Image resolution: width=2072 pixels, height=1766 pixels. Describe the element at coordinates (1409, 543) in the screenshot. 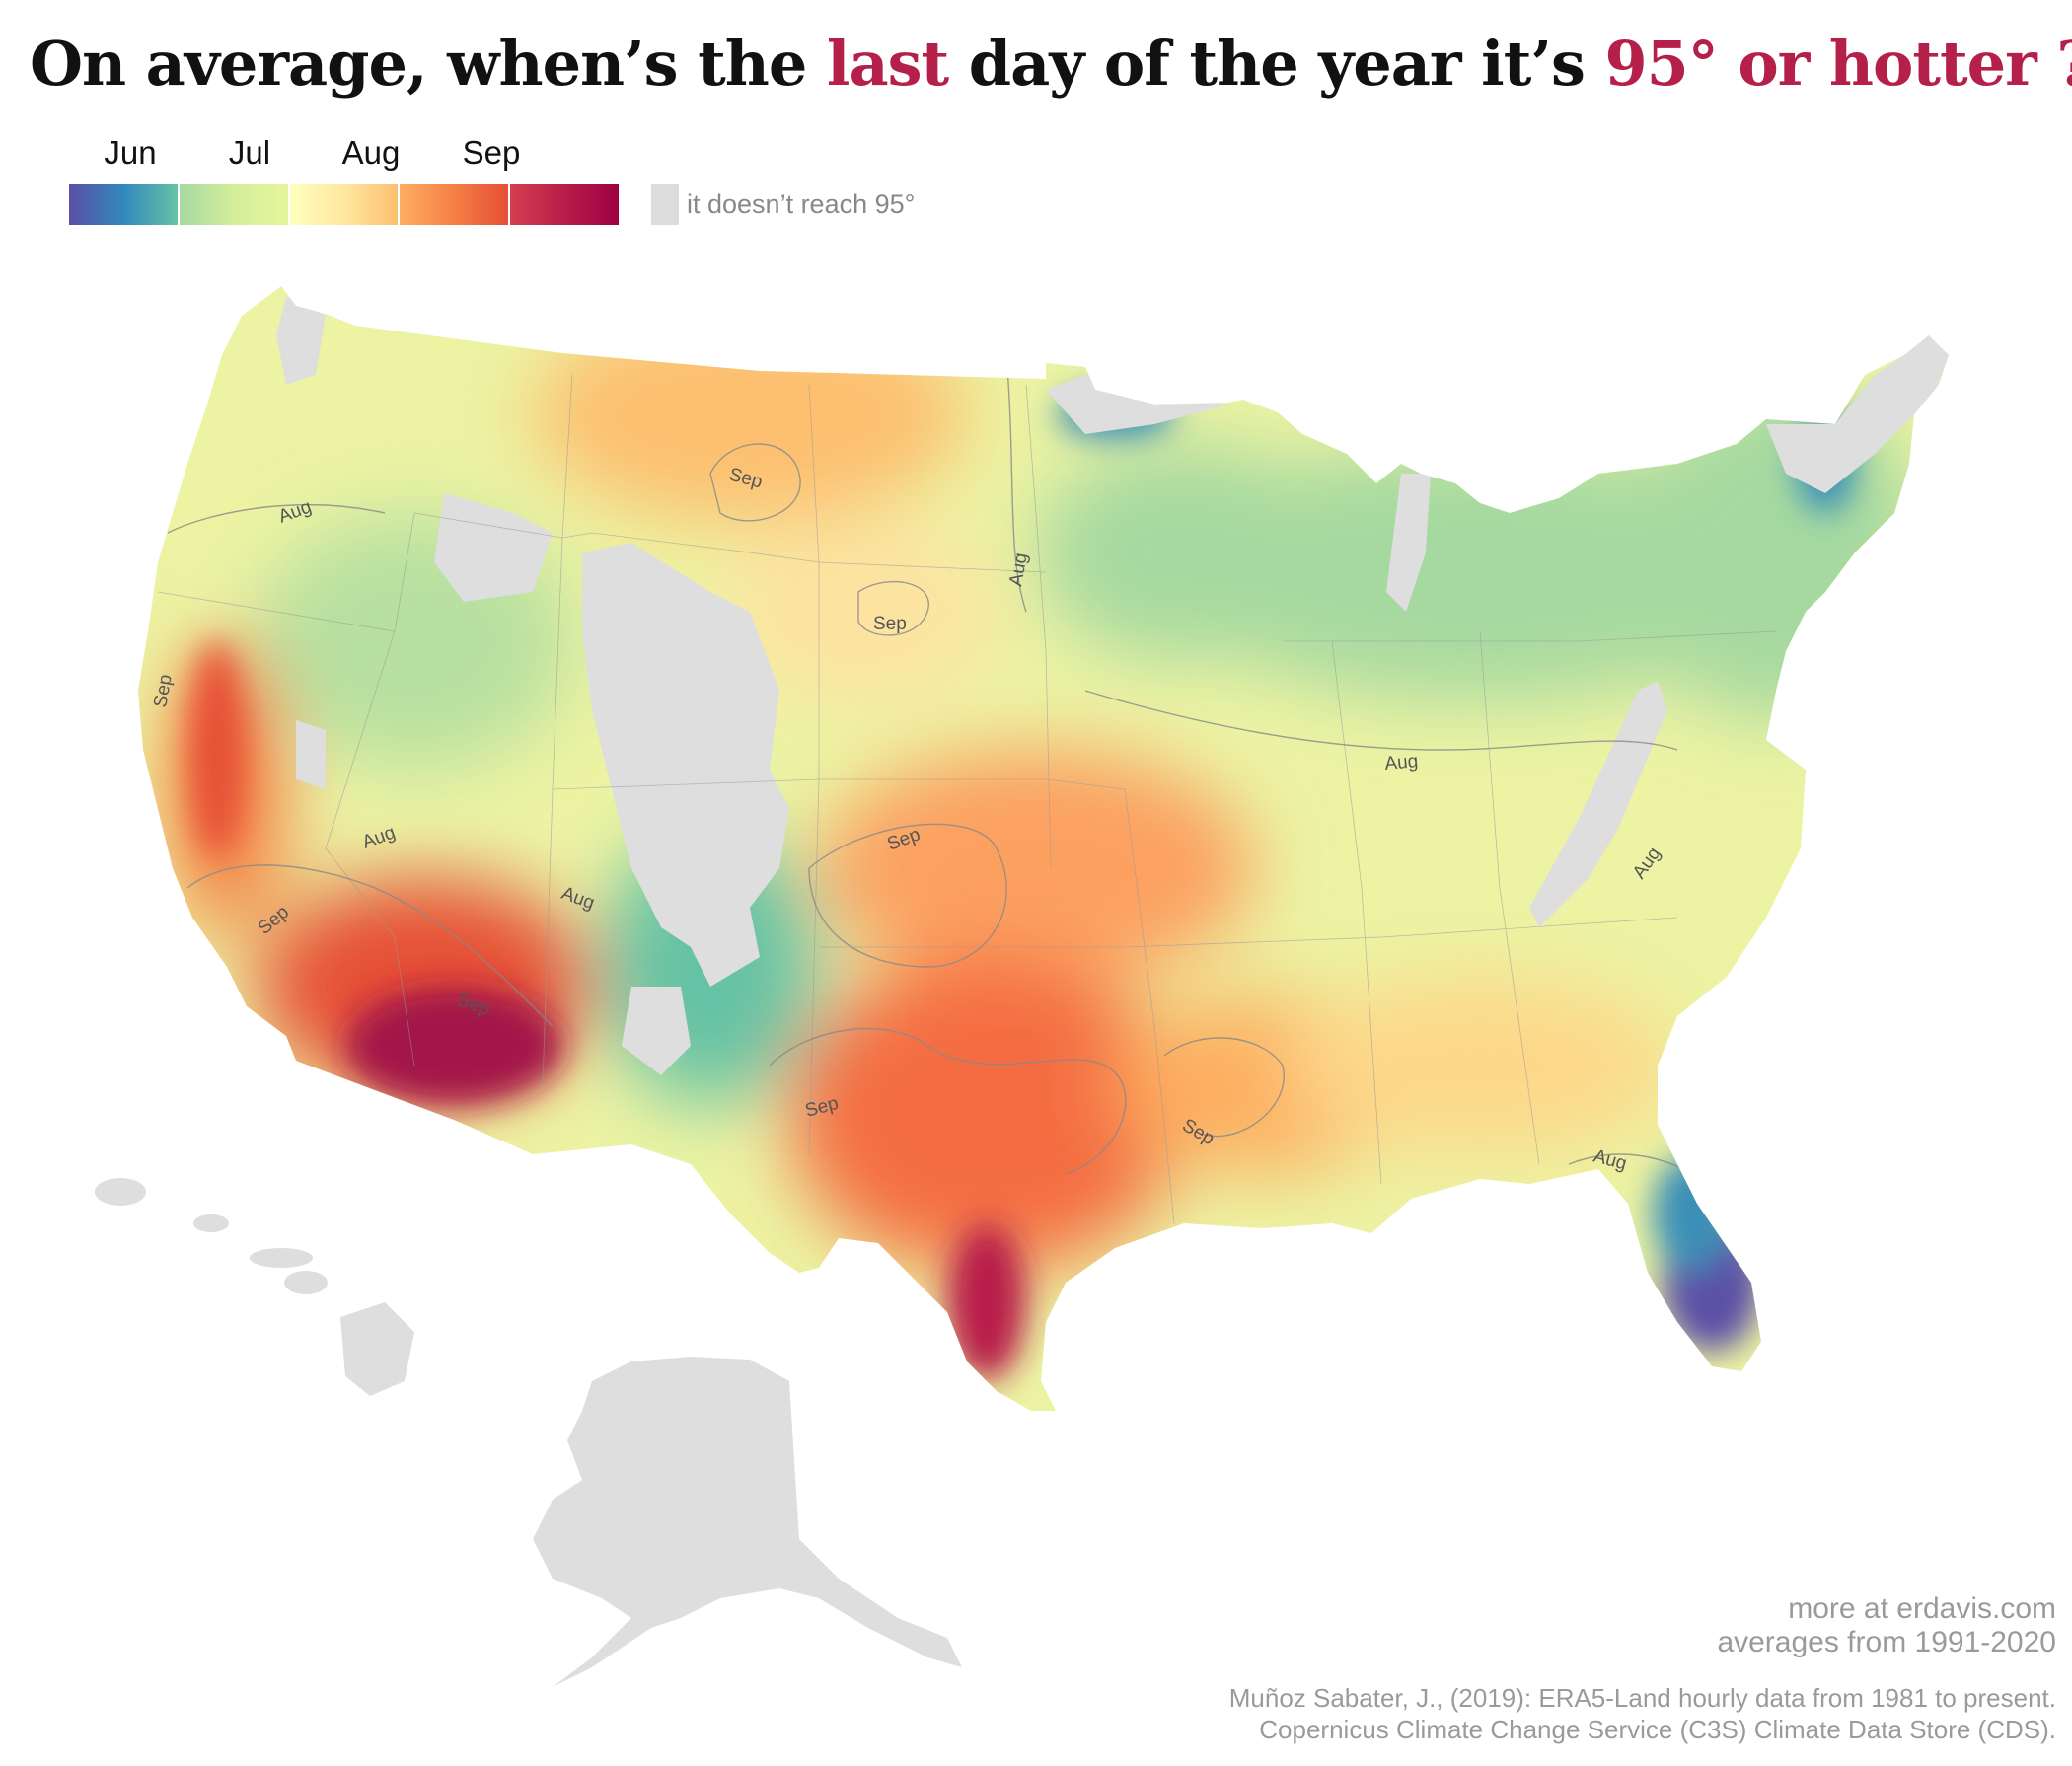

I see `no-data-lake-michigan` at that location.